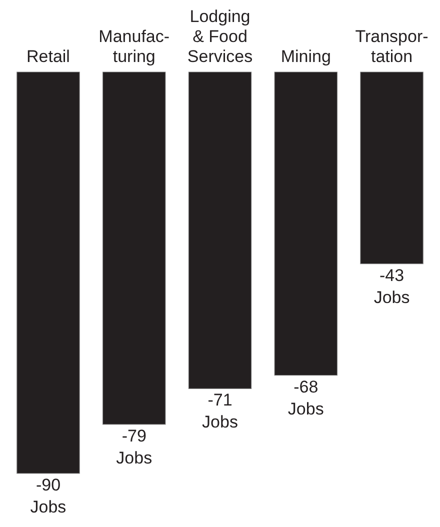 The image size is (440, 527). I want to click on x-tick-label: Retail, so click(48, 56).